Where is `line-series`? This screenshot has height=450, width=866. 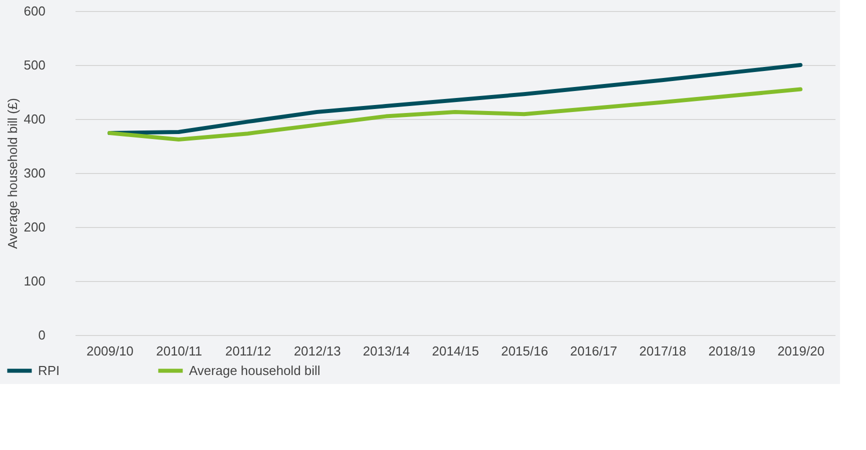
line-series is located at coordinates (455, 114).